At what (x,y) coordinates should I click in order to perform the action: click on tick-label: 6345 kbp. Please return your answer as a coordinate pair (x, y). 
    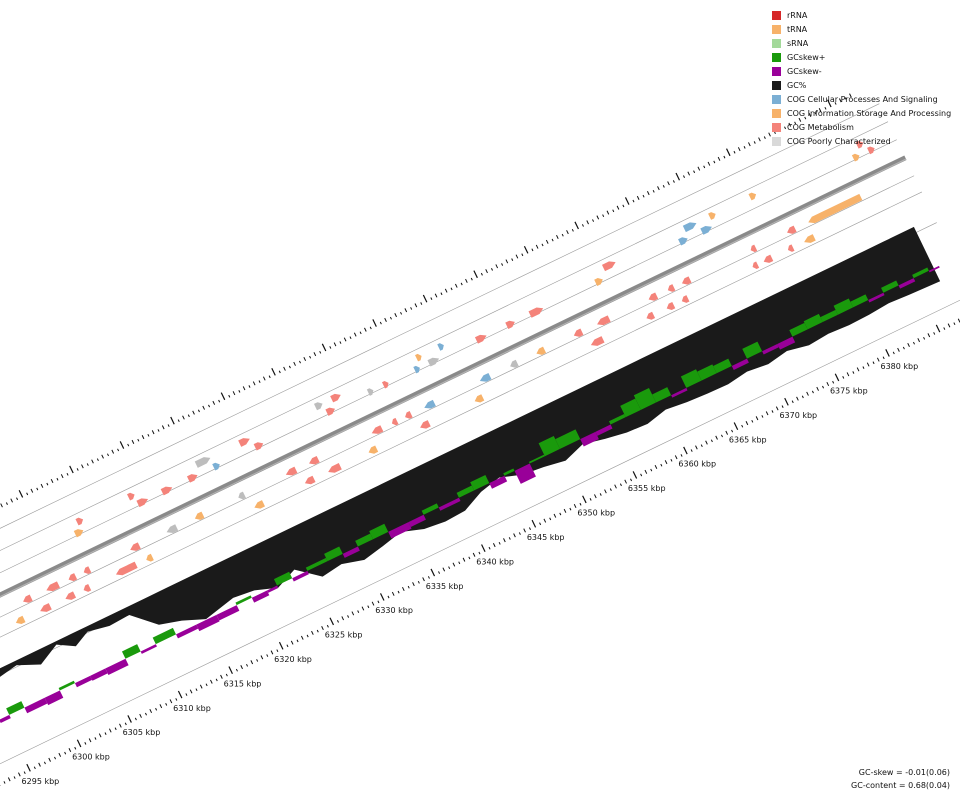
    Looking at the image, I should click on (546, 537).